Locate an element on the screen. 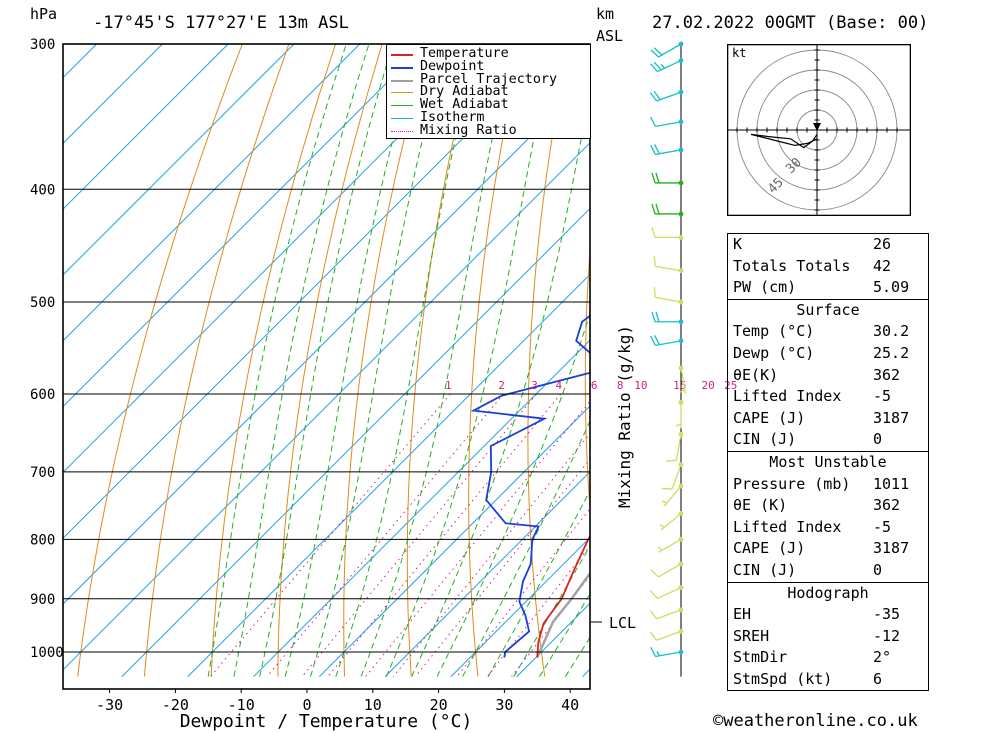 Image resolution: width=1000 pixels, height=733 pixels. mixing-ratio-label: 8 is located at coordinates (620, 385).